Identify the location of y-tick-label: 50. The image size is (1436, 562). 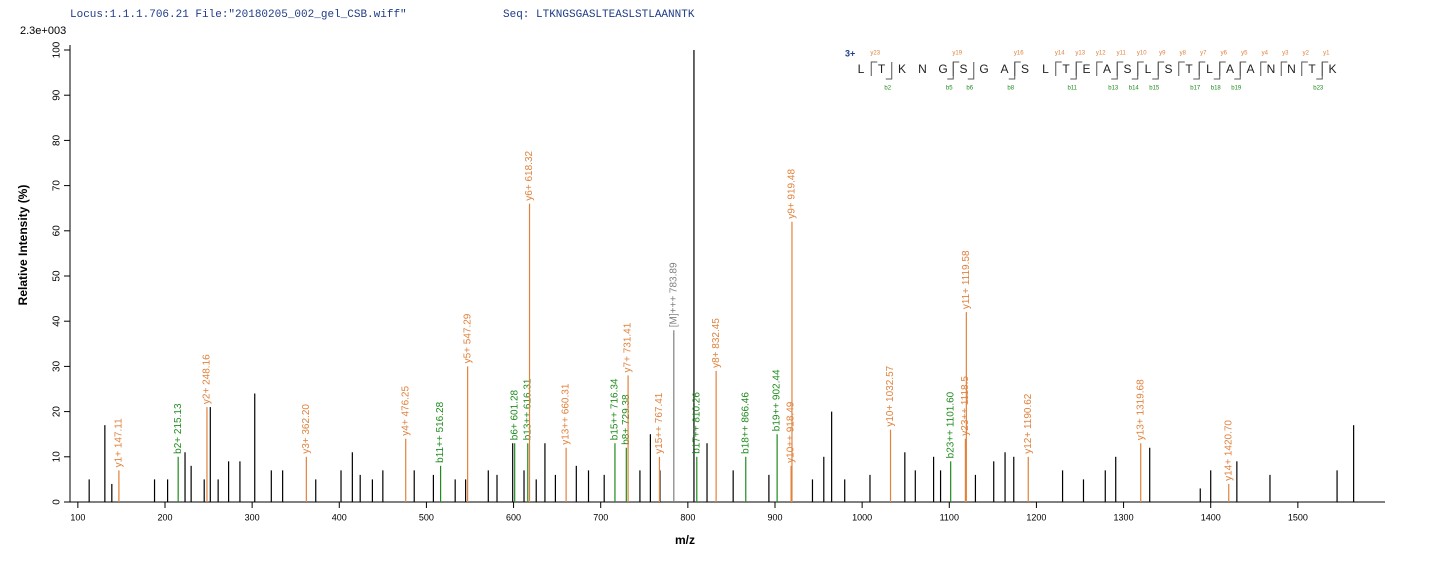
(57, 276).